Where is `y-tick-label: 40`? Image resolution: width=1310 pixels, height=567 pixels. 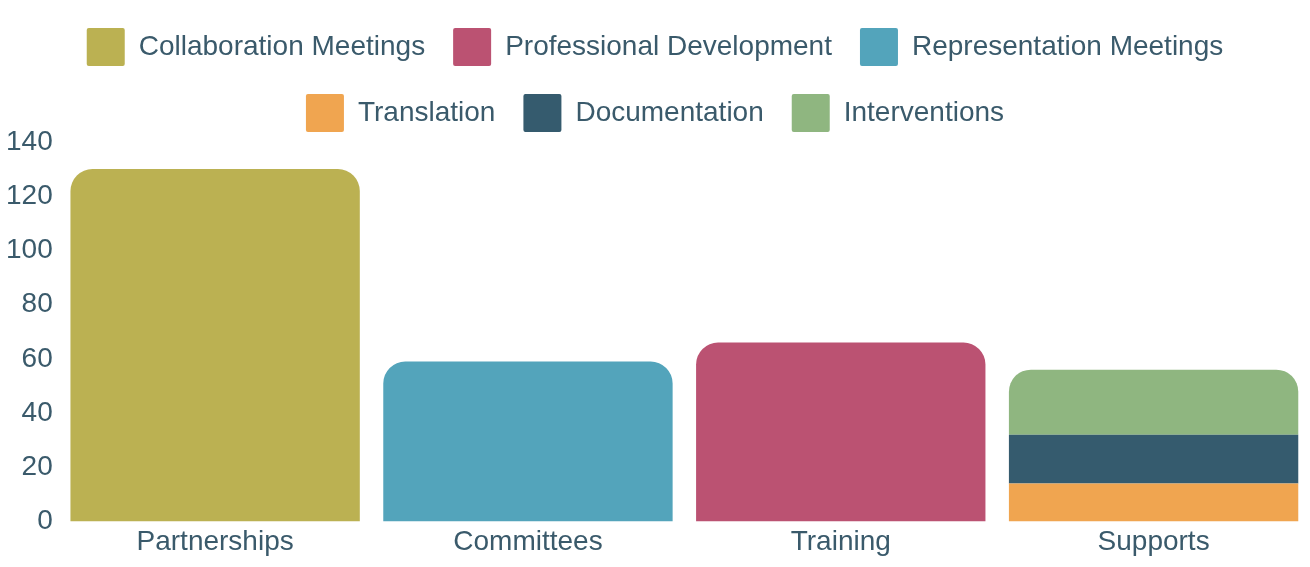
y-tick-label: 40 is located at coordinates (37, 411).